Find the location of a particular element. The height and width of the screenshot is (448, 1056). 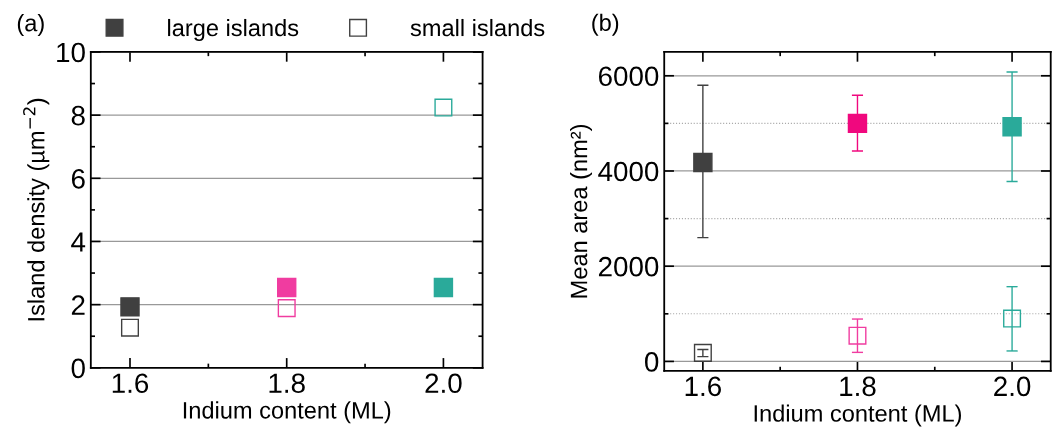

y-tick-label: 6000 is located at coordinates (628, 76).